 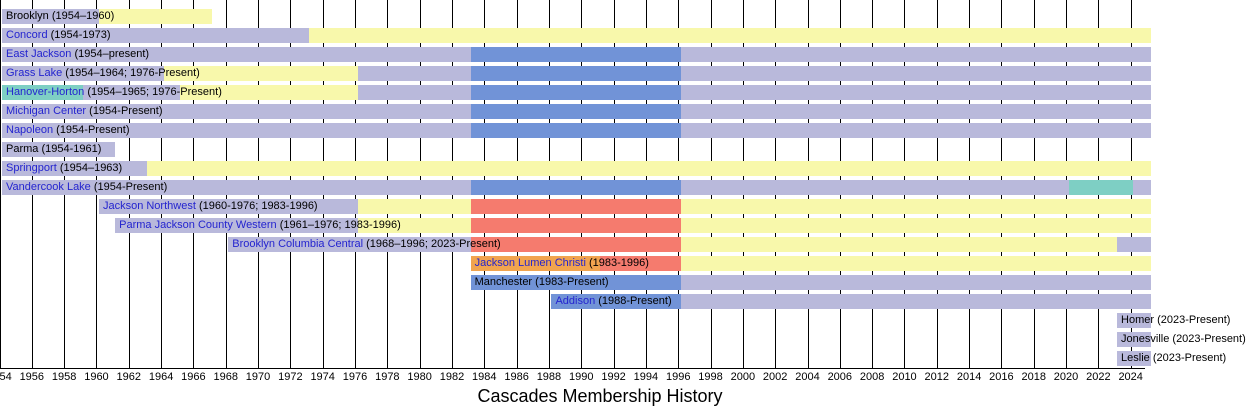 What do you see at coordinates (48, 187) in the screenshot?
I see `school-link: Vandercook Lake` at bounding box center [48, 187].